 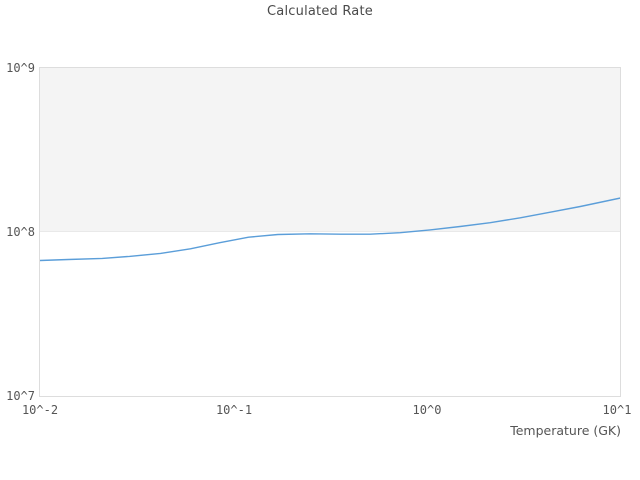 I want to click on x-tick-label-1e0: 10^0, so click(x=427, y=410).